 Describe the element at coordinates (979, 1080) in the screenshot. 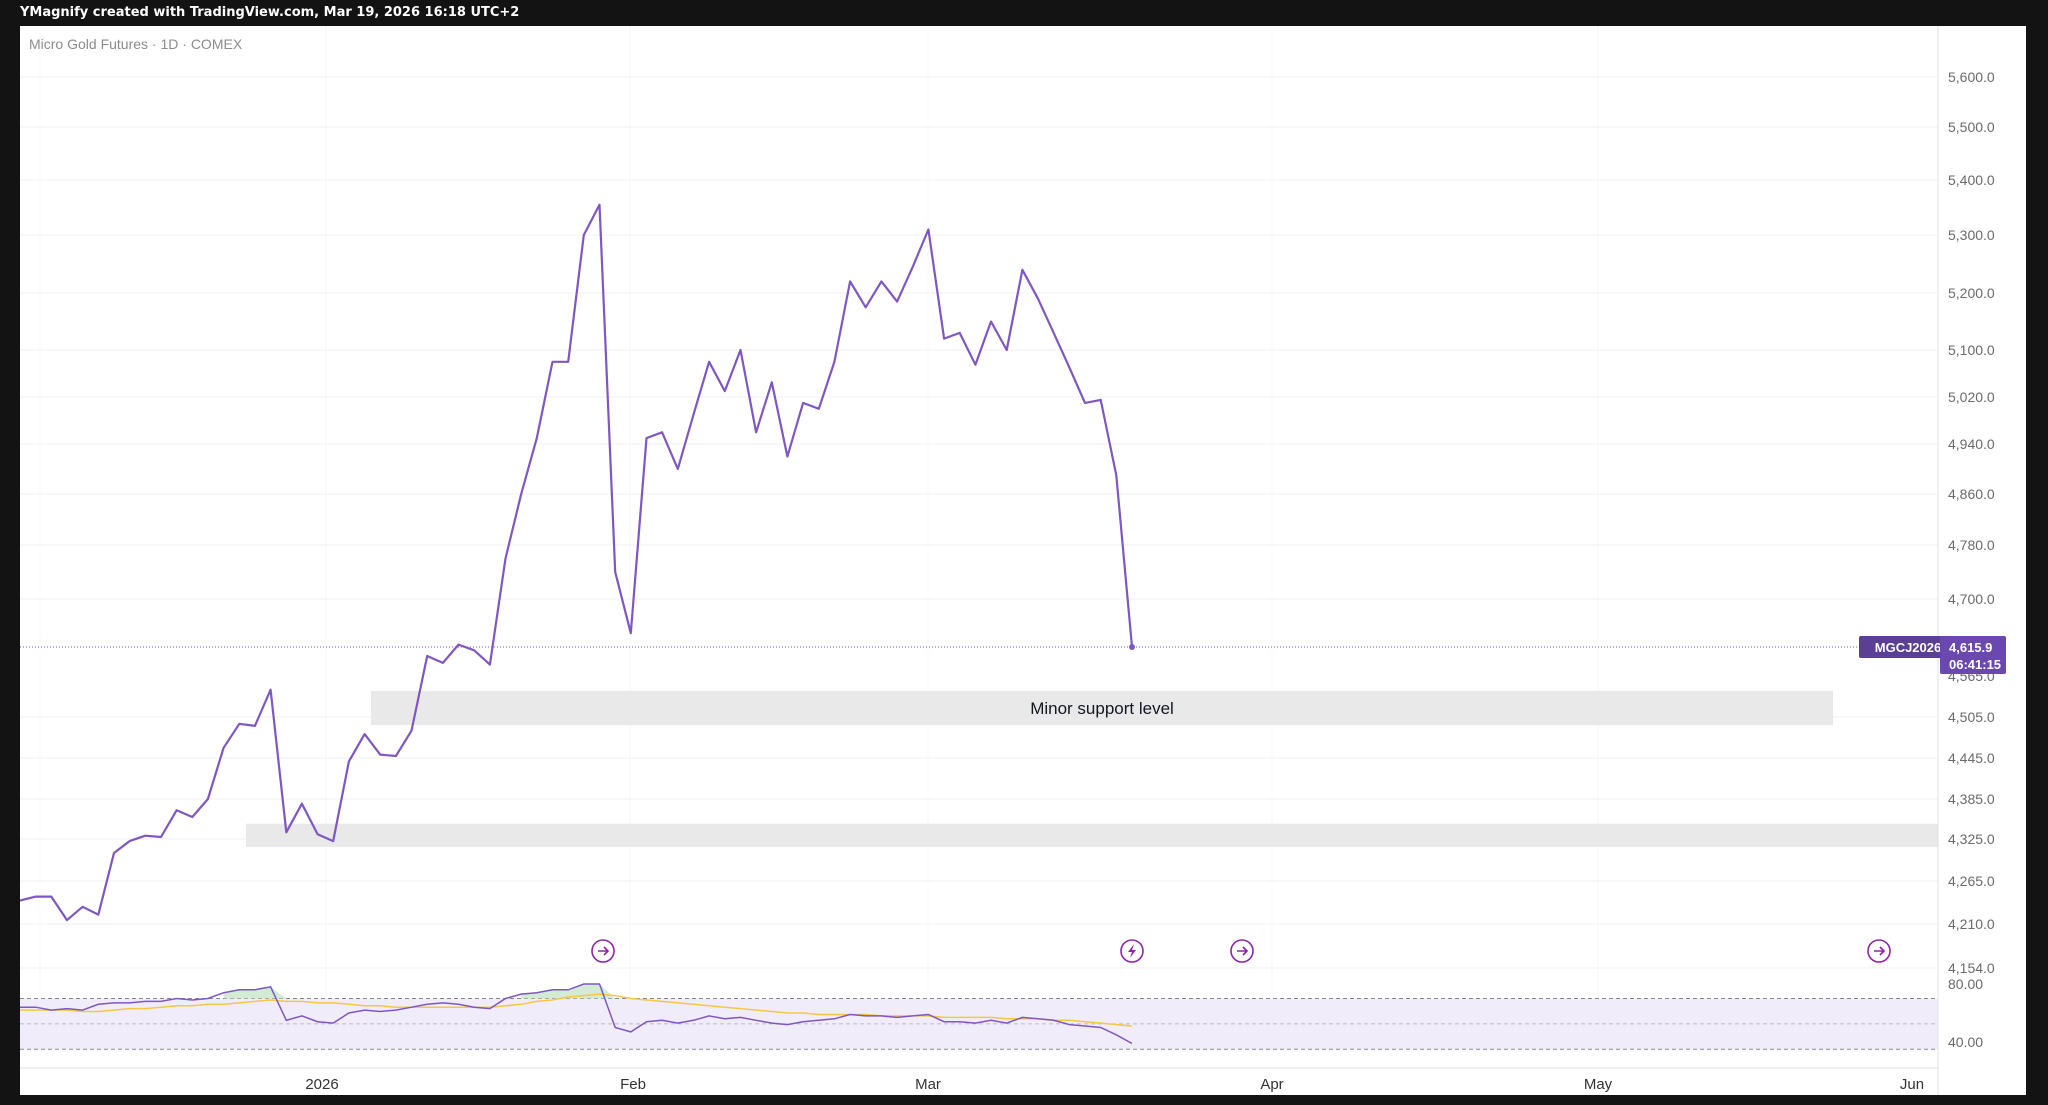

I see `time-axis: 2026 Feb Mar Apr May Jun` at that location.